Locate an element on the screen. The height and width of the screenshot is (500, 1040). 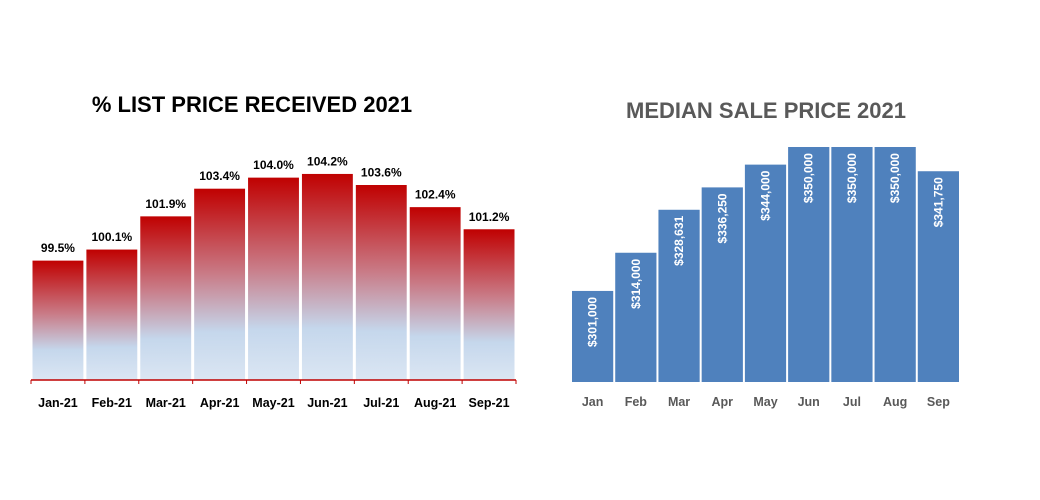
median-price-data-label: $328,631 is located at coordinates (679, 240).